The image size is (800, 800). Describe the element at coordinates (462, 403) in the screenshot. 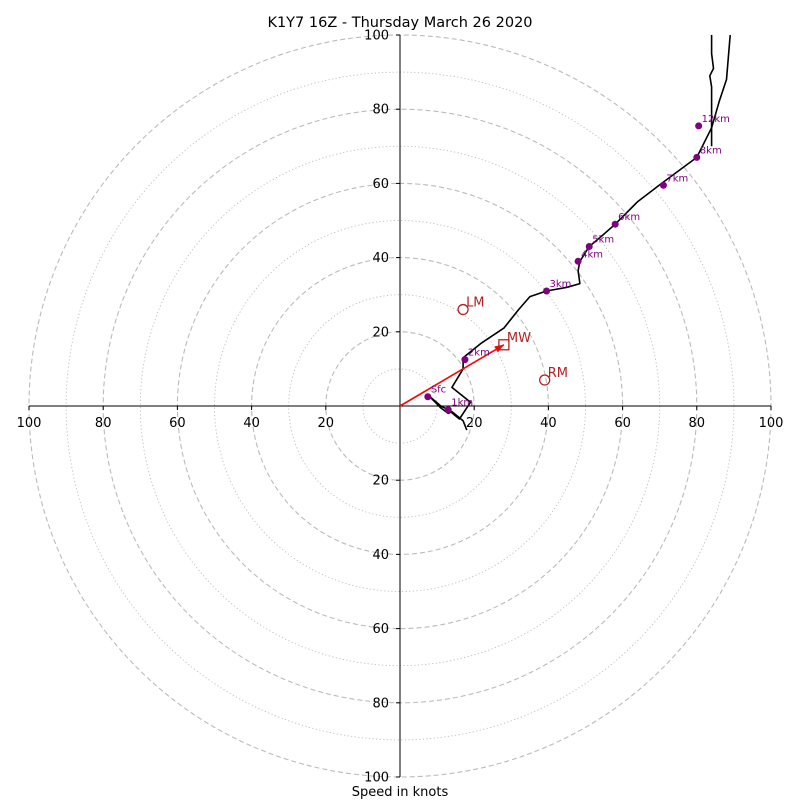

I see `height-marker-label: 1km` at that location.